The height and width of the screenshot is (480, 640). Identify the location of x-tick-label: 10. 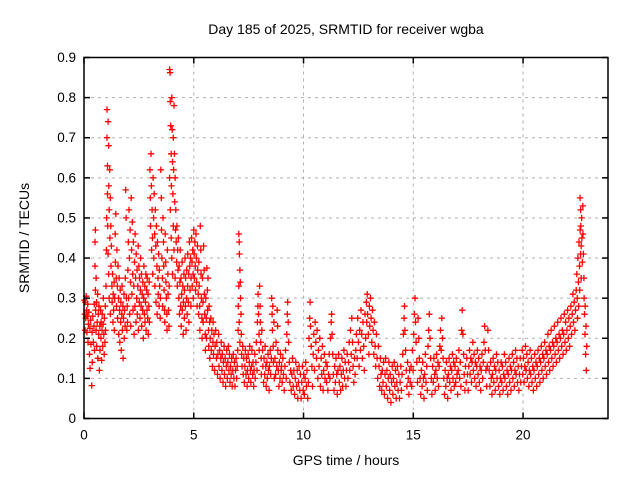
(303, 435).